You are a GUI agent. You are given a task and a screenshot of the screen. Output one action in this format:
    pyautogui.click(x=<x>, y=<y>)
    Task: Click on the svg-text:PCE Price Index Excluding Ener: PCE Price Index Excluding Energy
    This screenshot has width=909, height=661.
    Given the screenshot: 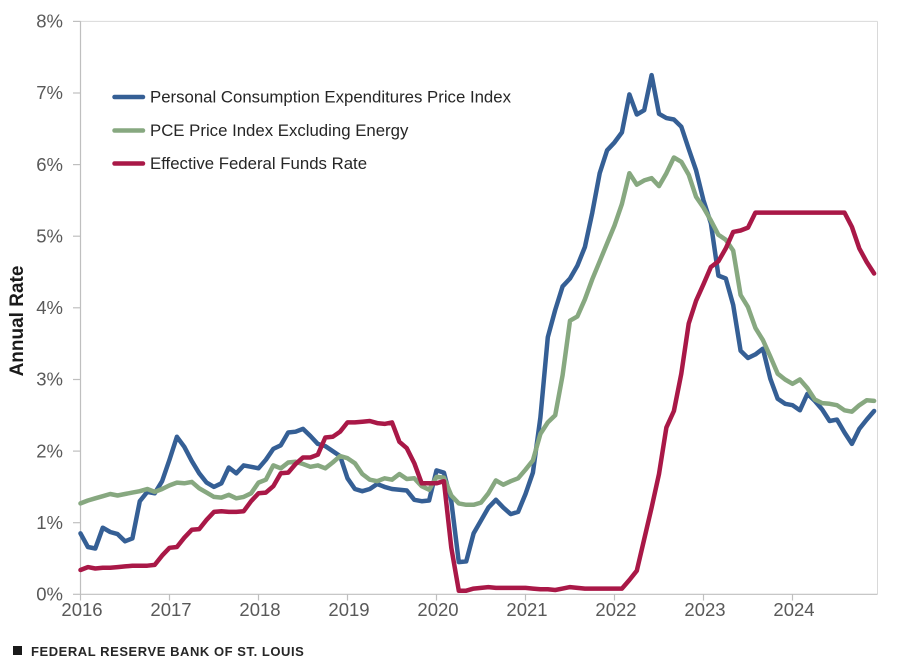 What is the action you would take?
    pyautogui.click(x=279, y=130)
    